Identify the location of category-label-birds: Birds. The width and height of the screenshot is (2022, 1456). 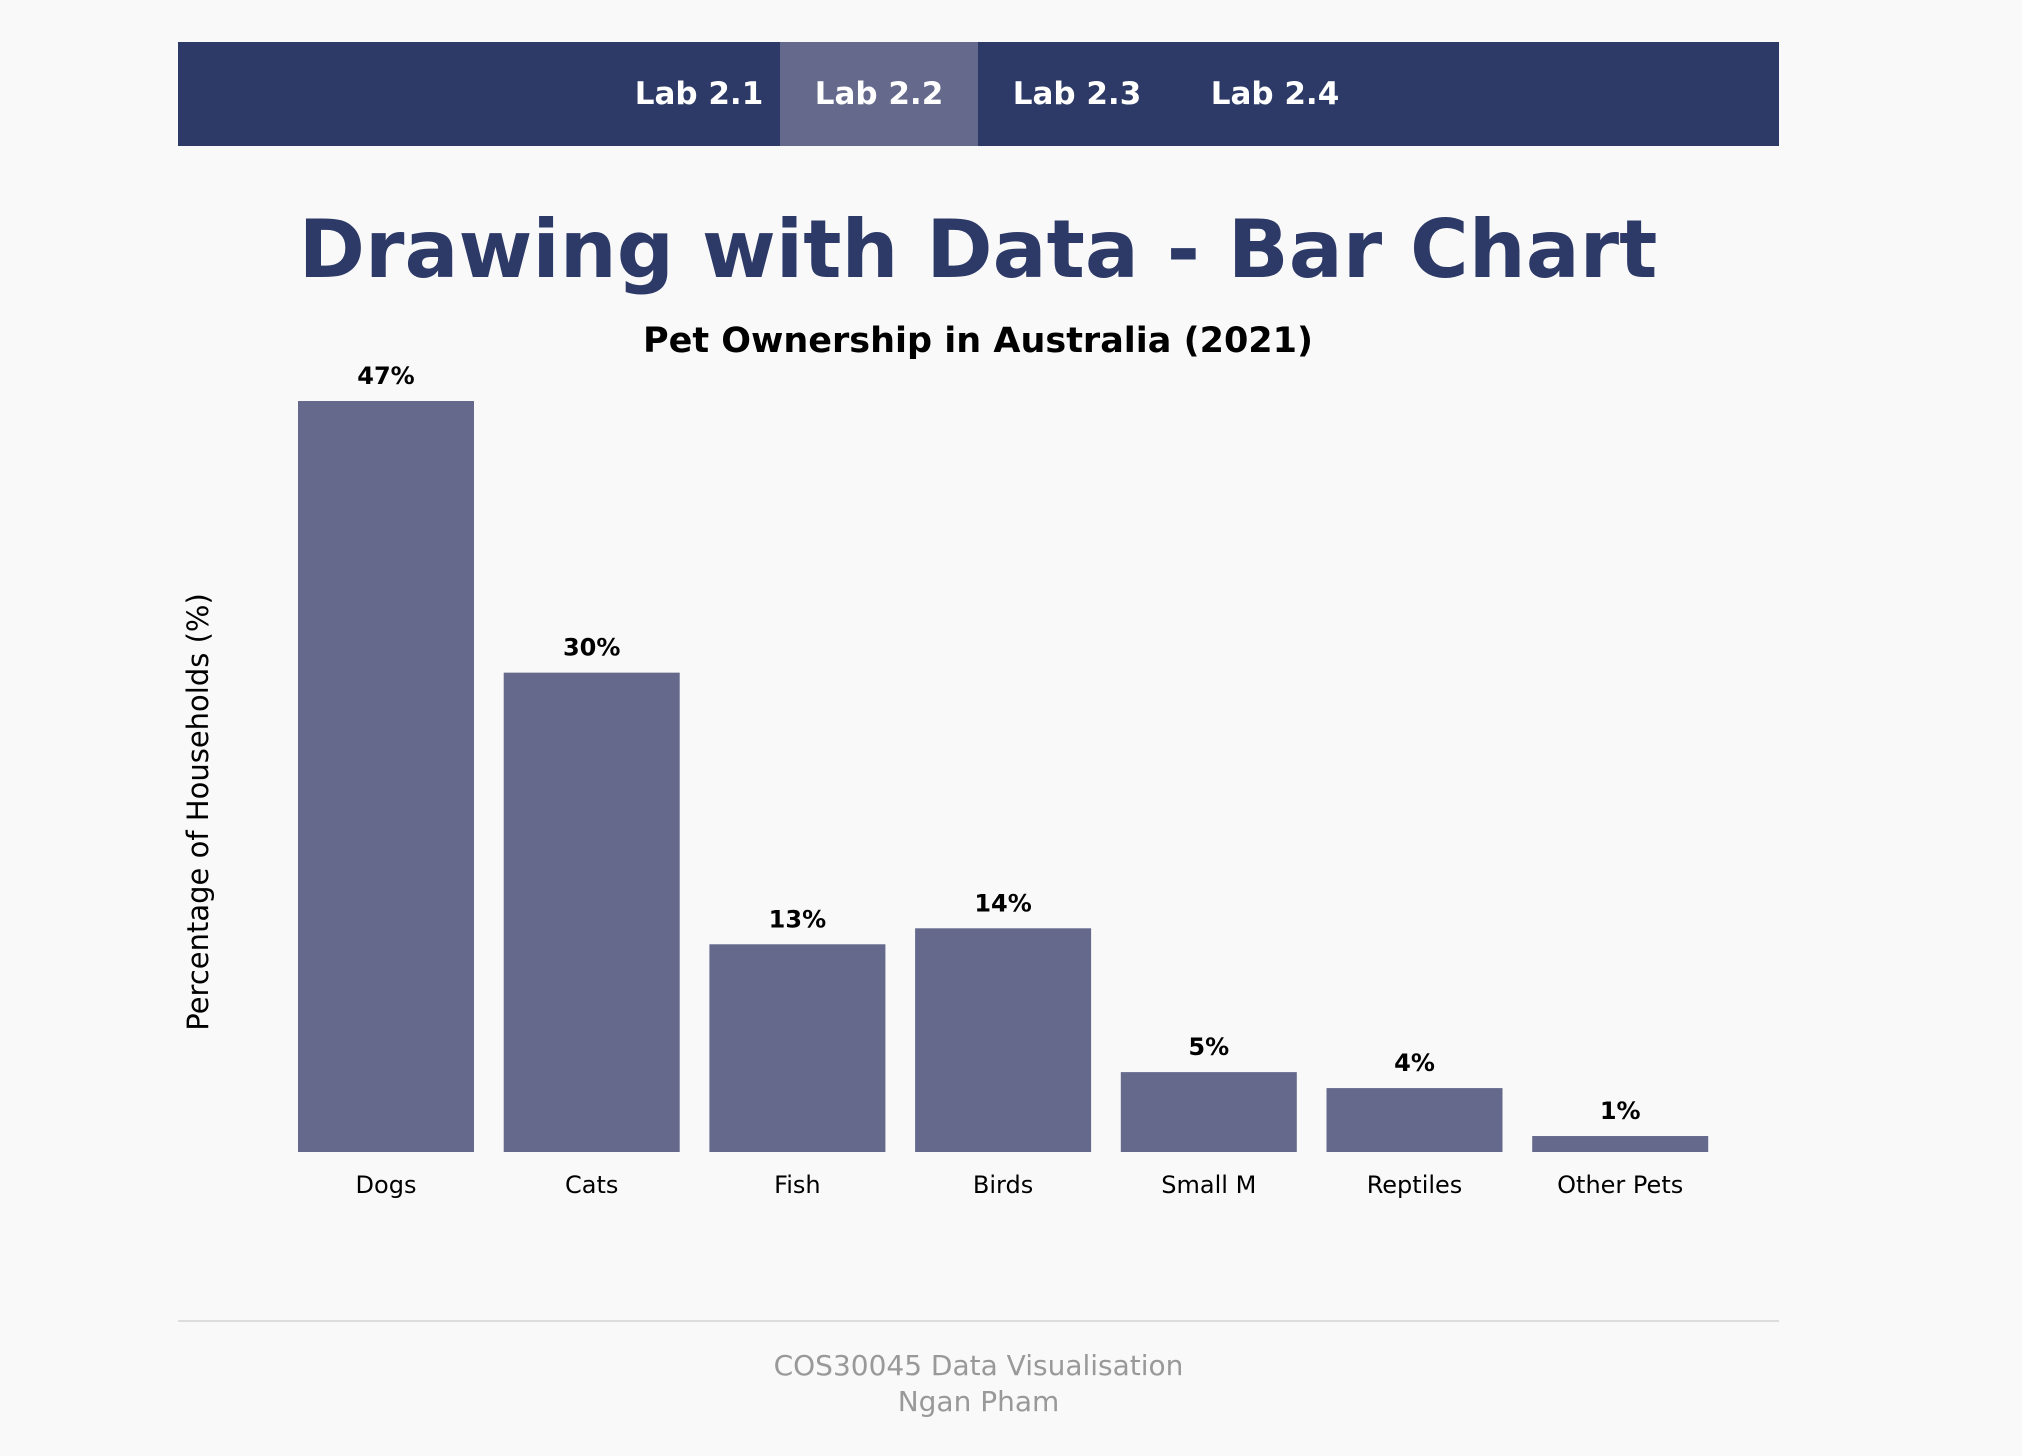
(1003, 1185).